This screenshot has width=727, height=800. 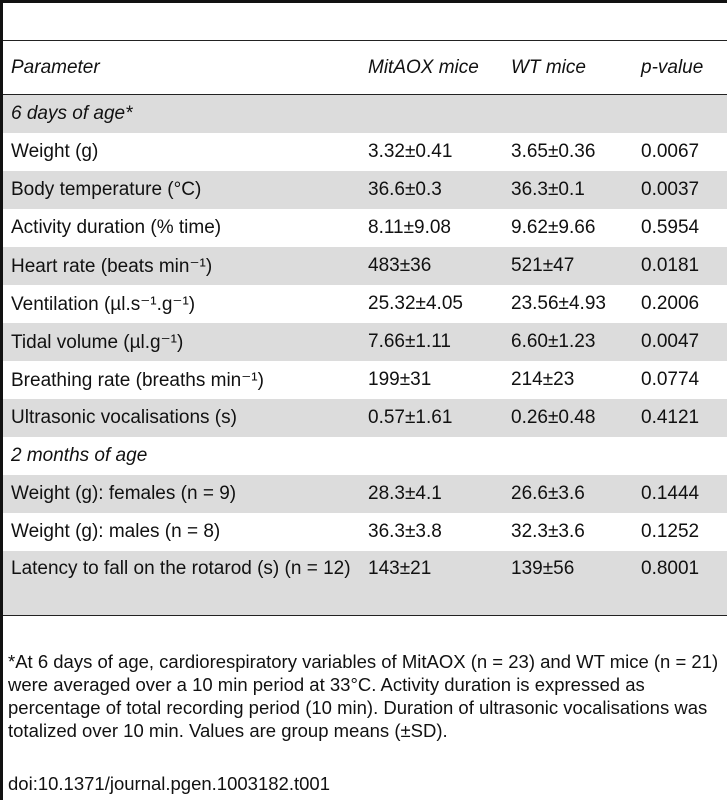 I want to click on section-label: 6 days of age*, so click(x=365, y=113).